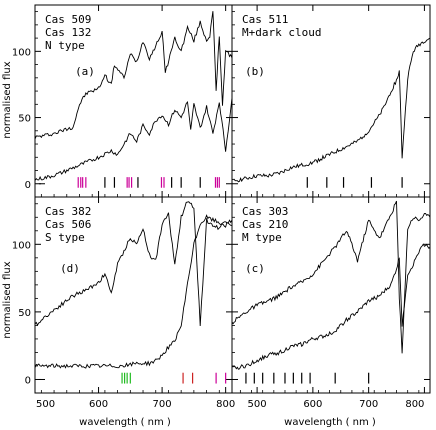 This screenshot has width=436, height=430. Describe the element at coordinates (125, 422) in the screenshot. I see `x-axis-label-left: wavelength ( nm )` at that location.